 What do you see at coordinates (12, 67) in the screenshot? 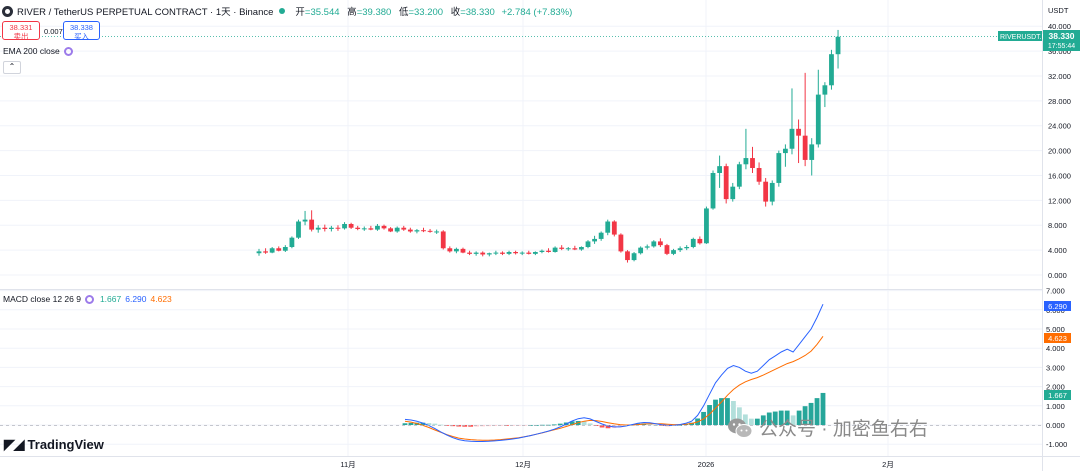
I see `collapse-legend-button: ⌃` at bounding box center [12, 67].